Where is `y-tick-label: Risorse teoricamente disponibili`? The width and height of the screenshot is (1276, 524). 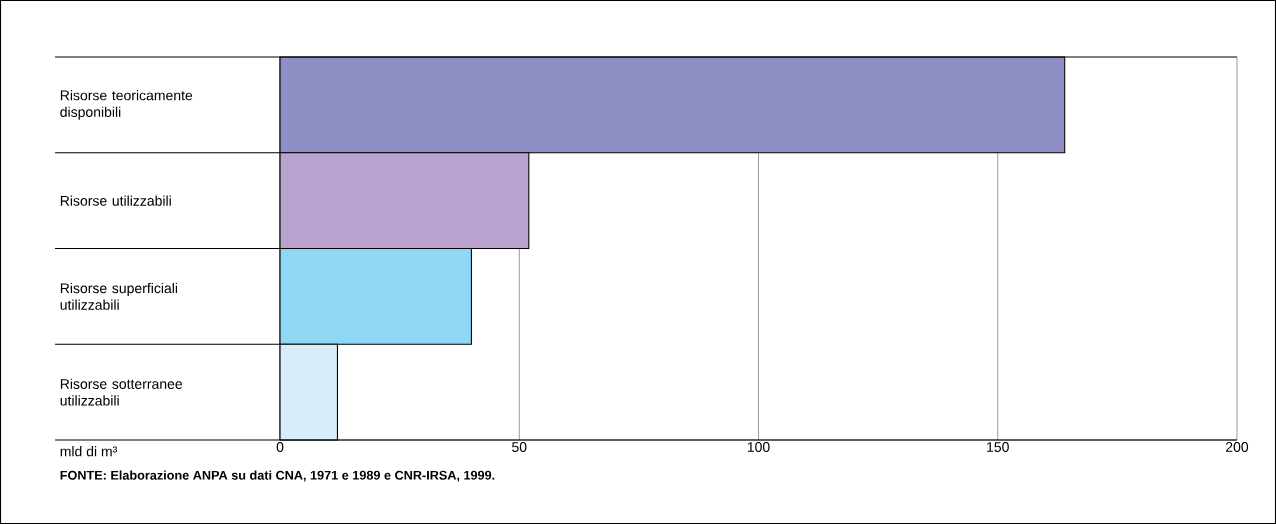
y-tick-label: Risorse teoricamente disponibili is located at coordinates (126, 105).